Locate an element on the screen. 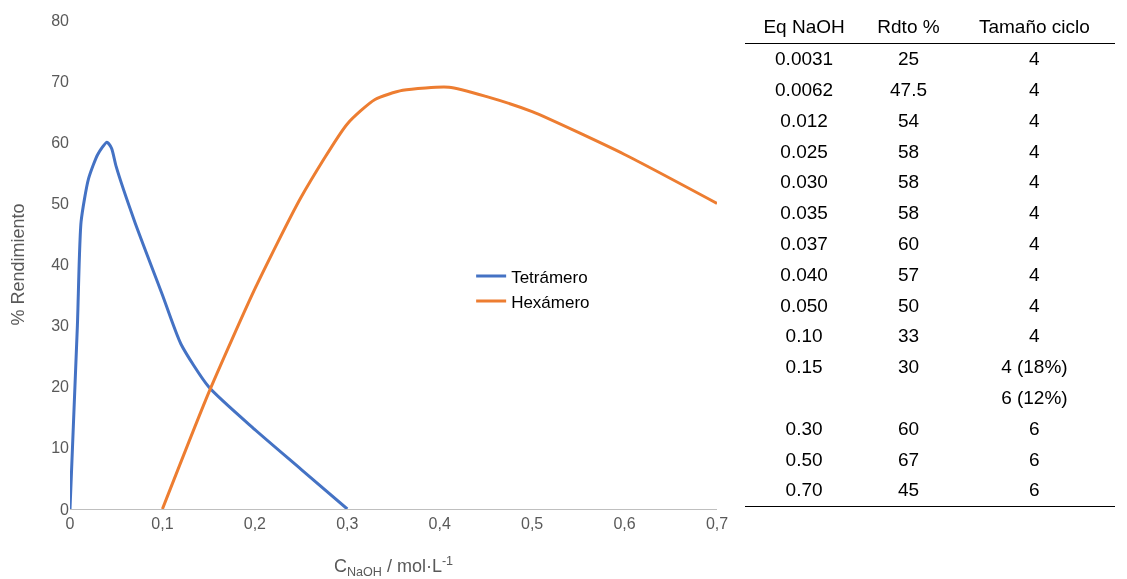 This screenshot has width=1127, height=579. text: 0.50 is located at coordinates (804, 459).